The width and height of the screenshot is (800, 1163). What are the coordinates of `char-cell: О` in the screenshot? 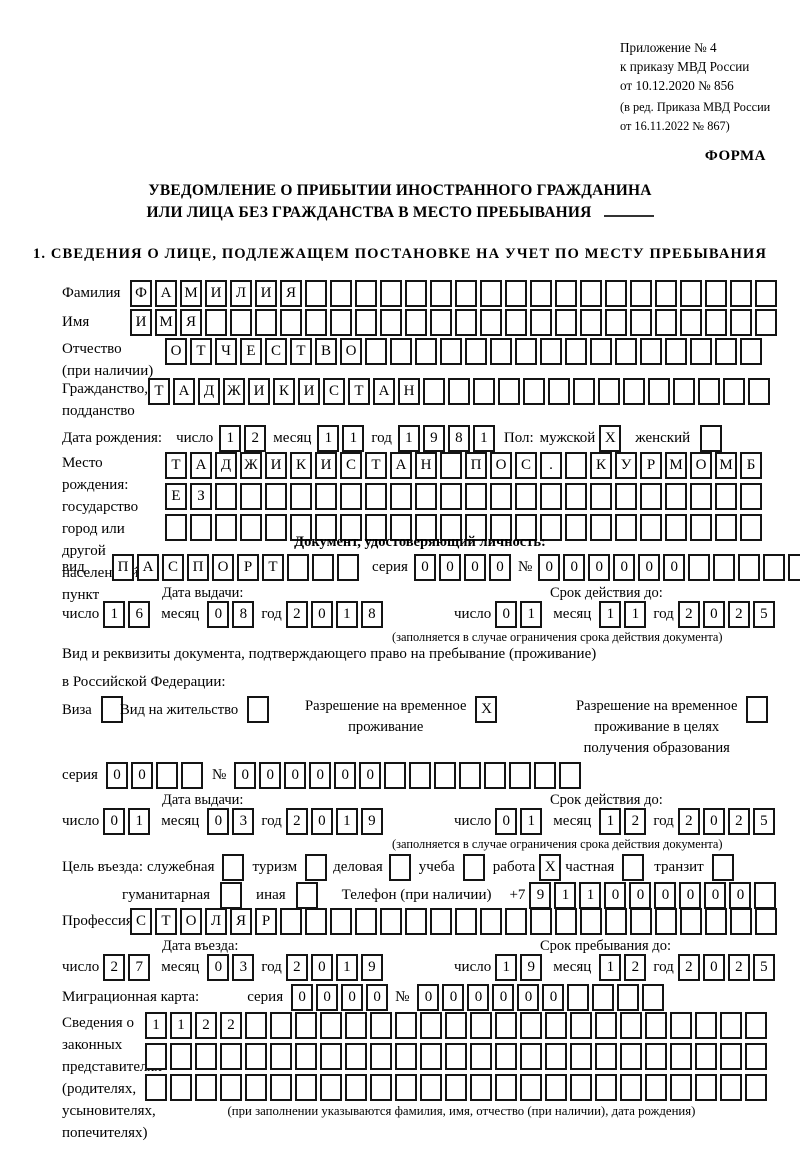 It's located at (501, 465).